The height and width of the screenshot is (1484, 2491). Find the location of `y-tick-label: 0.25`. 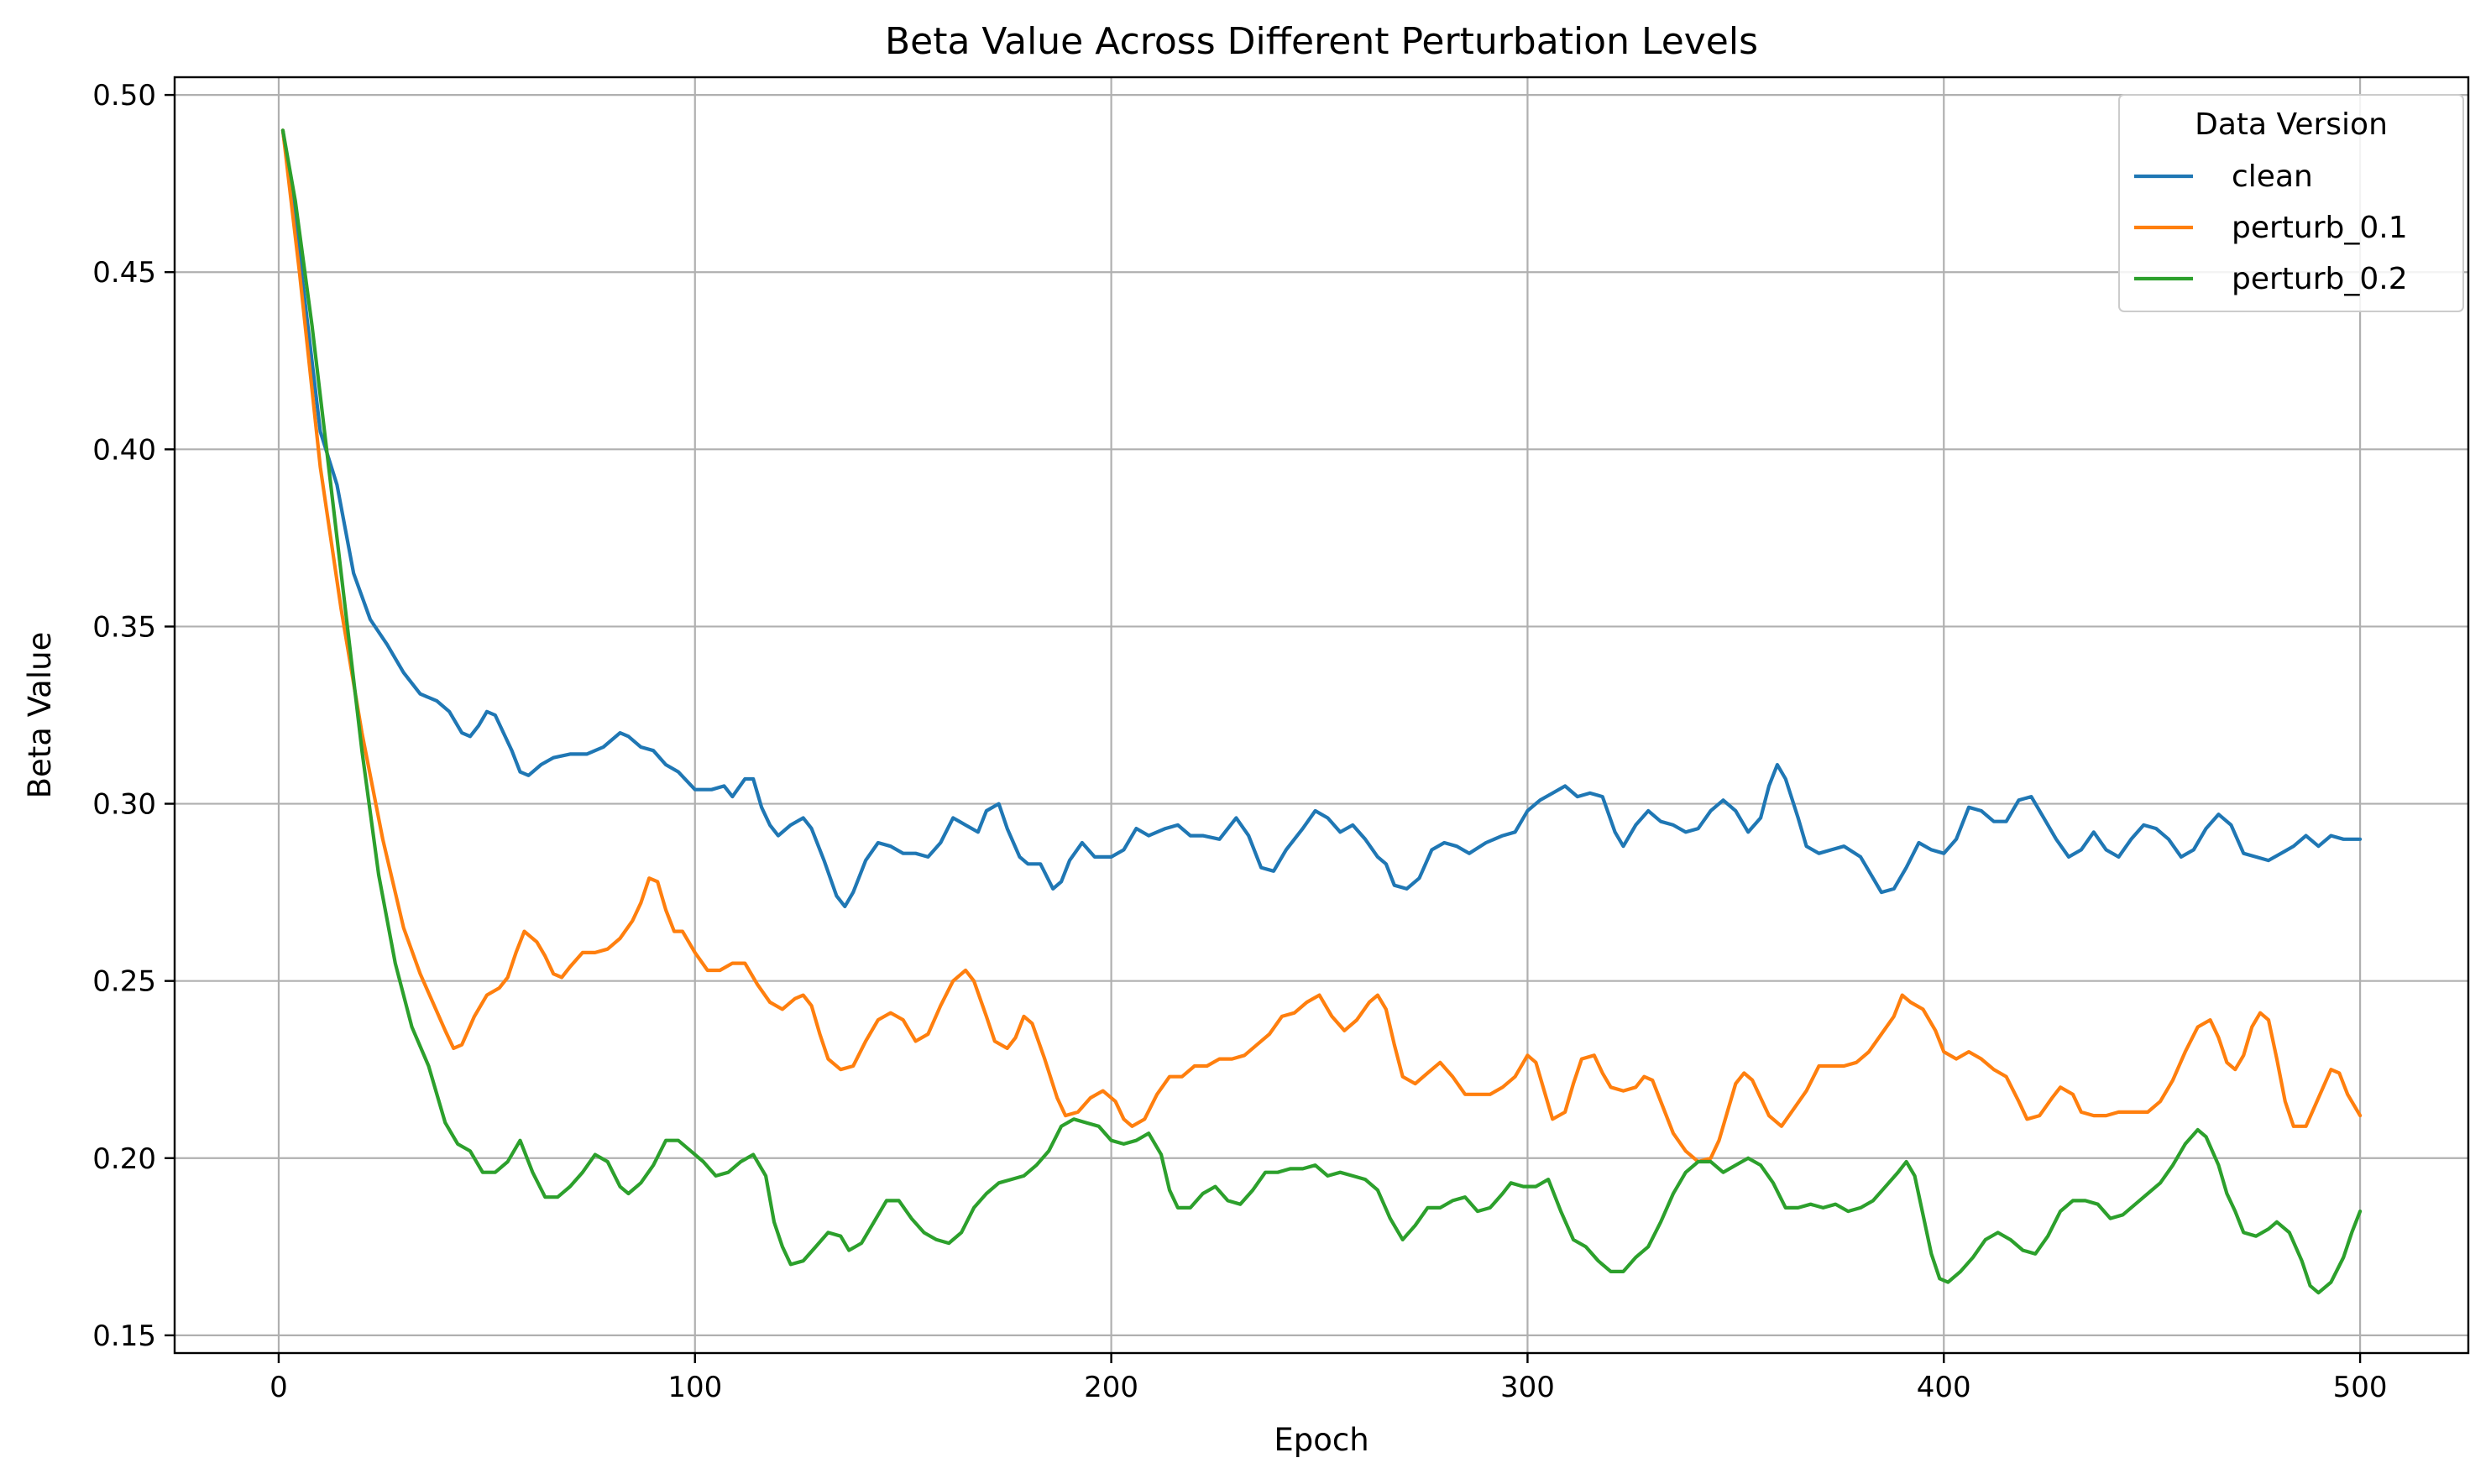

y-tick-label: 0.25 is located at coordinates (124, 982).